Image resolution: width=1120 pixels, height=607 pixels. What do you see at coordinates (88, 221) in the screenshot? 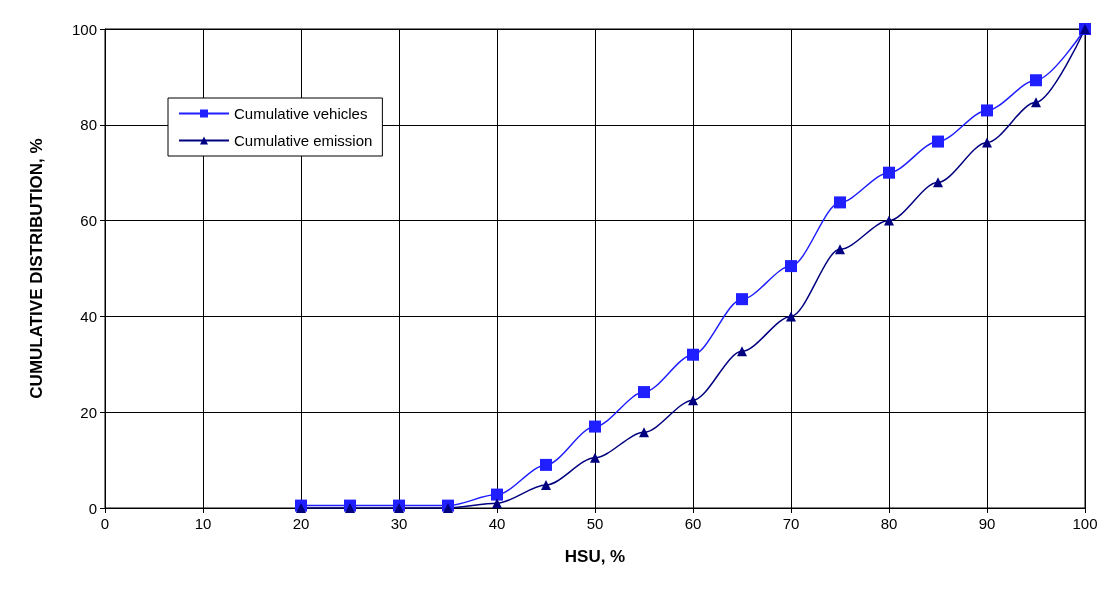
I see `y-tick-label: 60` at bounding box center [88, 221].